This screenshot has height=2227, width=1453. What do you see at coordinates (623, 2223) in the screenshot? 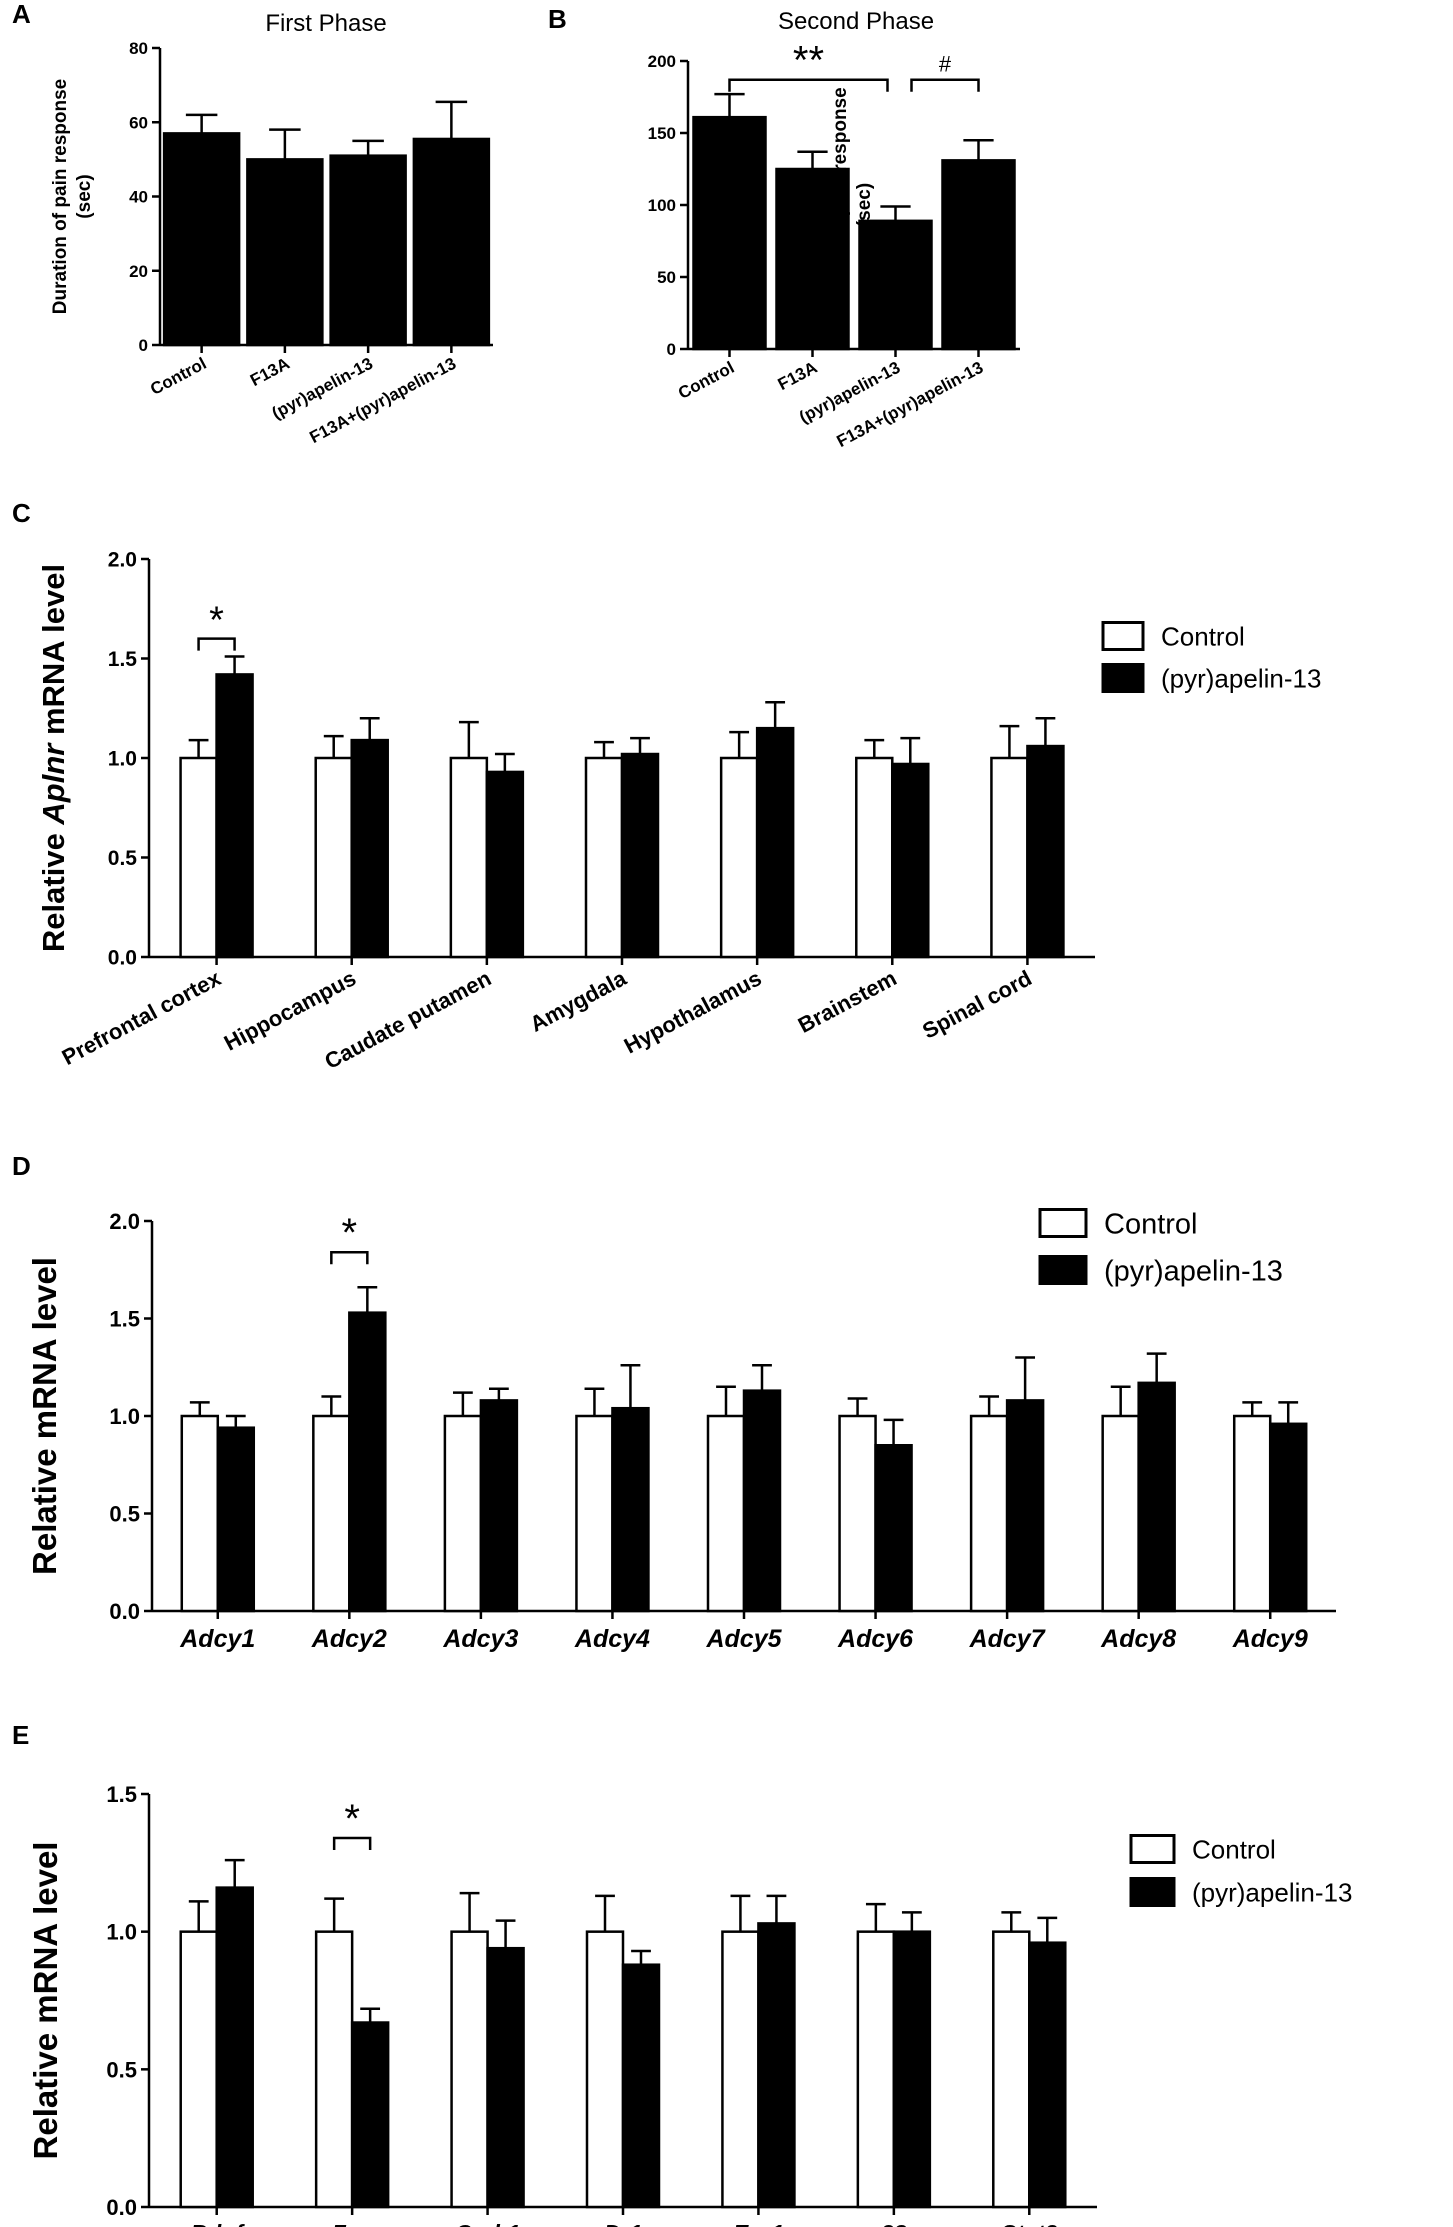
I see `x-category-label: Dr1` at bounding box center [623, 2223].